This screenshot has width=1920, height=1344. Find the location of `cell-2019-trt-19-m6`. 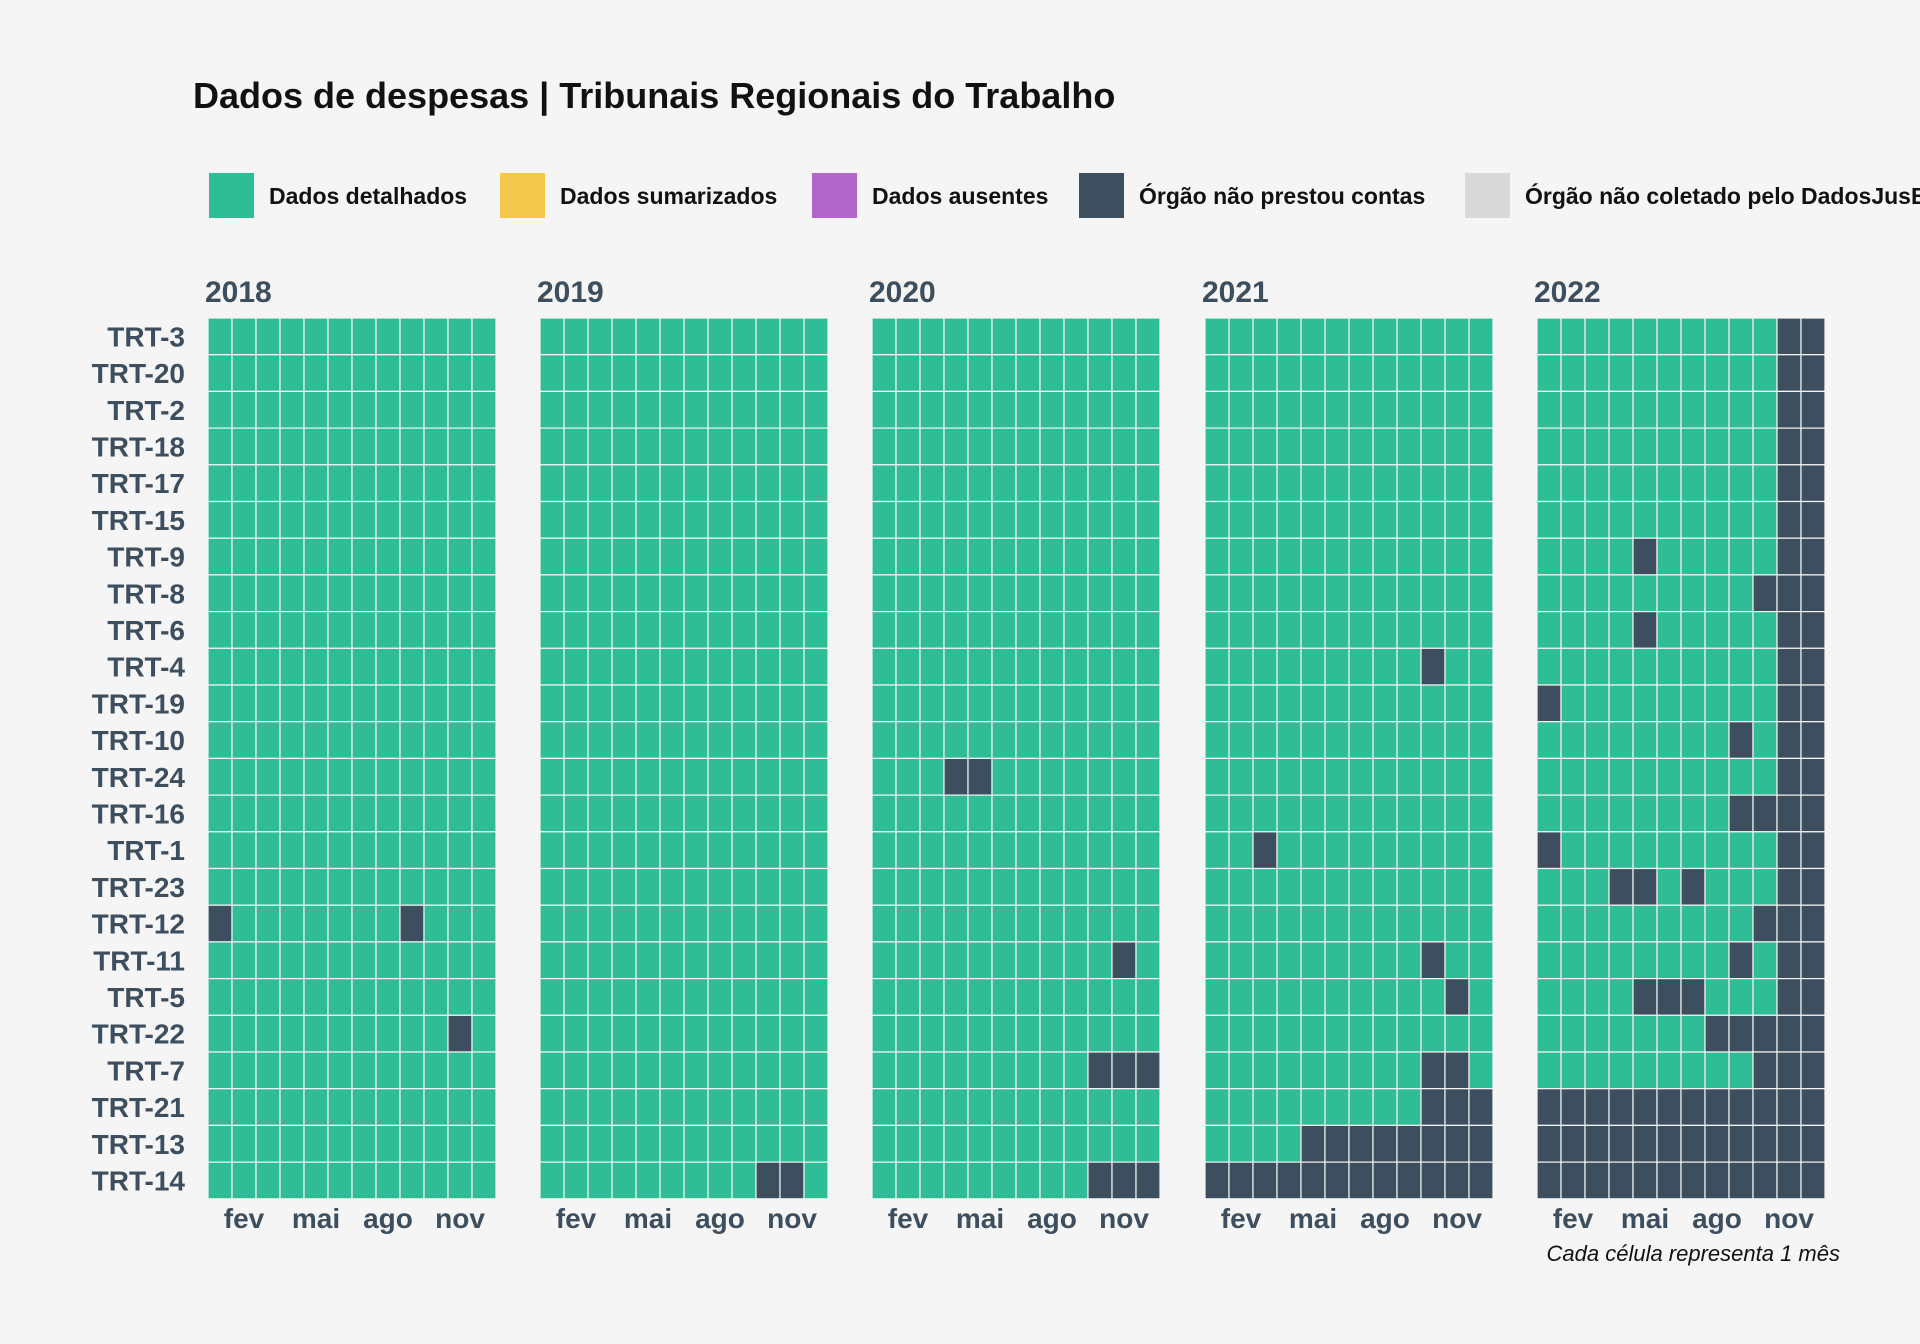

cell-2019-trt-19-m6 is located at coordinates (672, 703).